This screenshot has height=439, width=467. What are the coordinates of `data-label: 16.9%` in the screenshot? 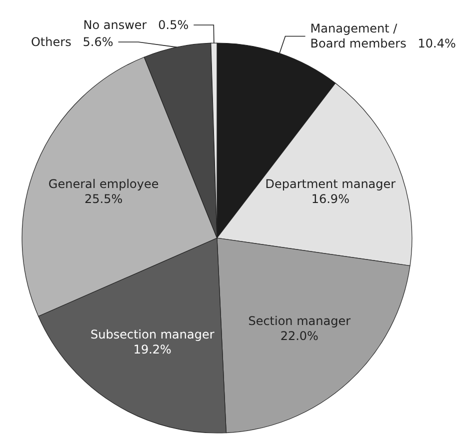 It's located at (330, 199).